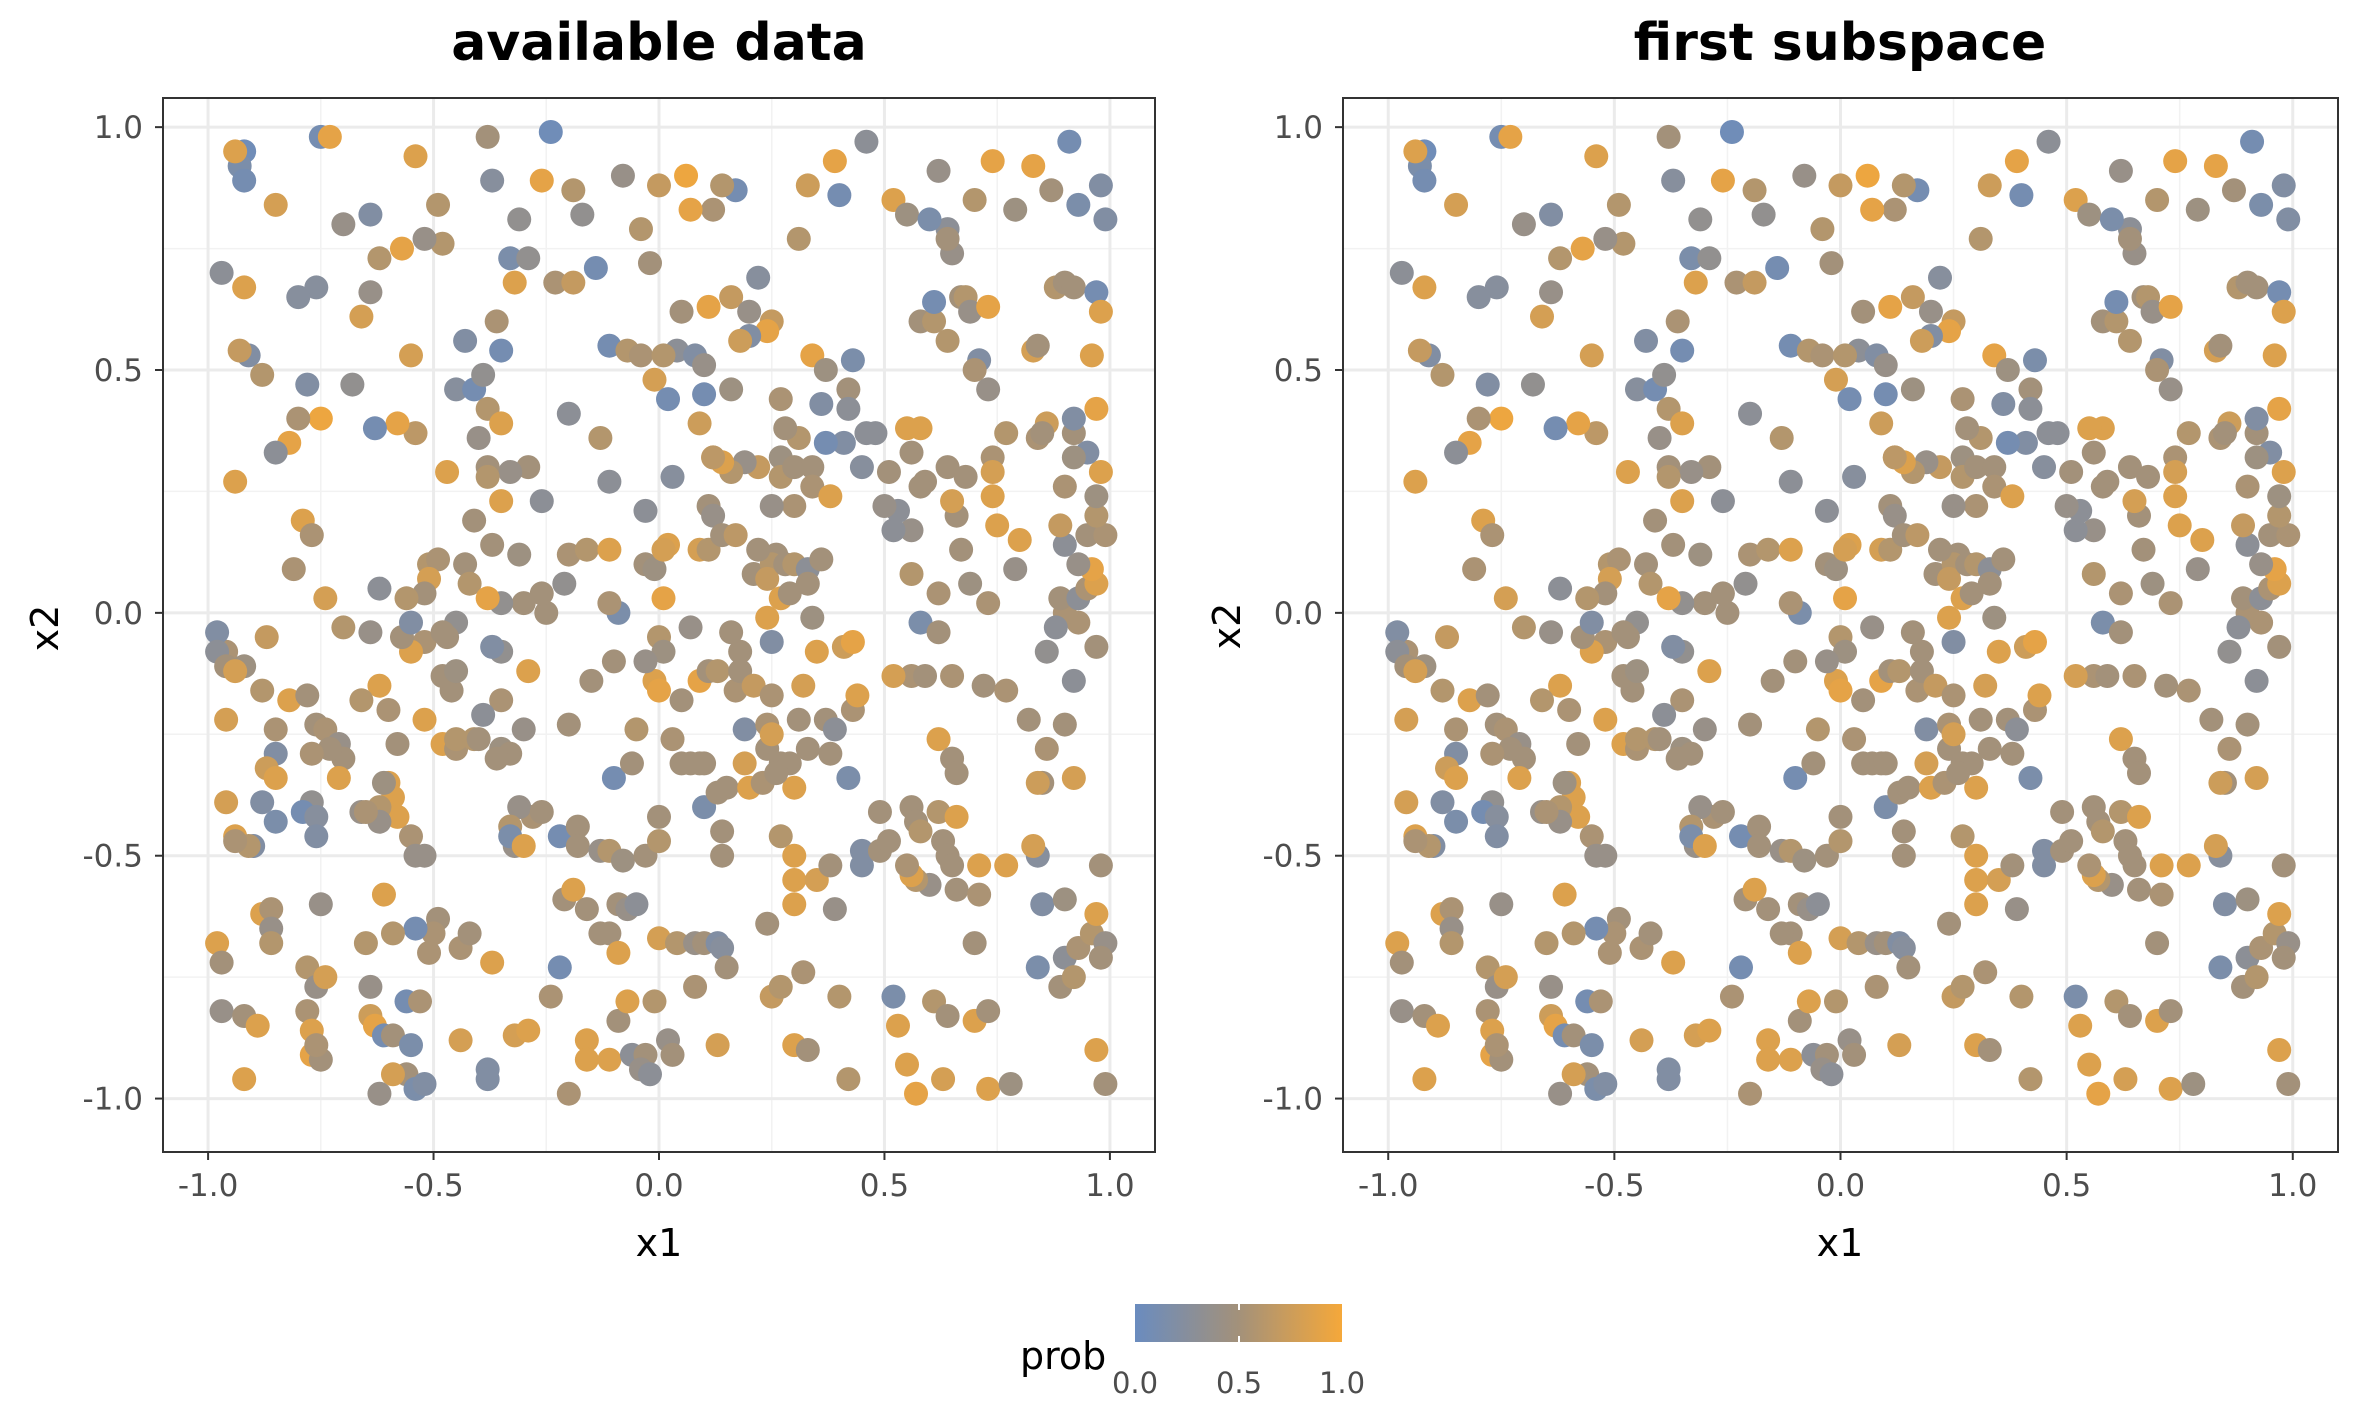 This screenshot has height=1417, width=2362. I want to click on y-tick-label: 0.5, so click(1298, 371).